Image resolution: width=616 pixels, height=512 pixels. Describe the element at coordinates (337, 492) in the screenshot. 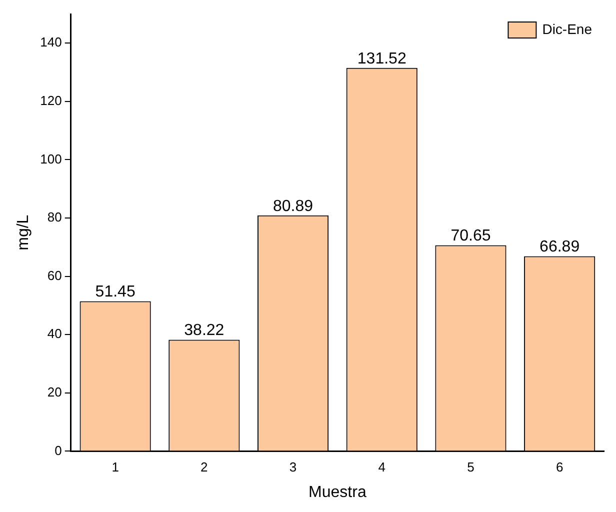

I see `x-axis-title: Muestra` at that location.